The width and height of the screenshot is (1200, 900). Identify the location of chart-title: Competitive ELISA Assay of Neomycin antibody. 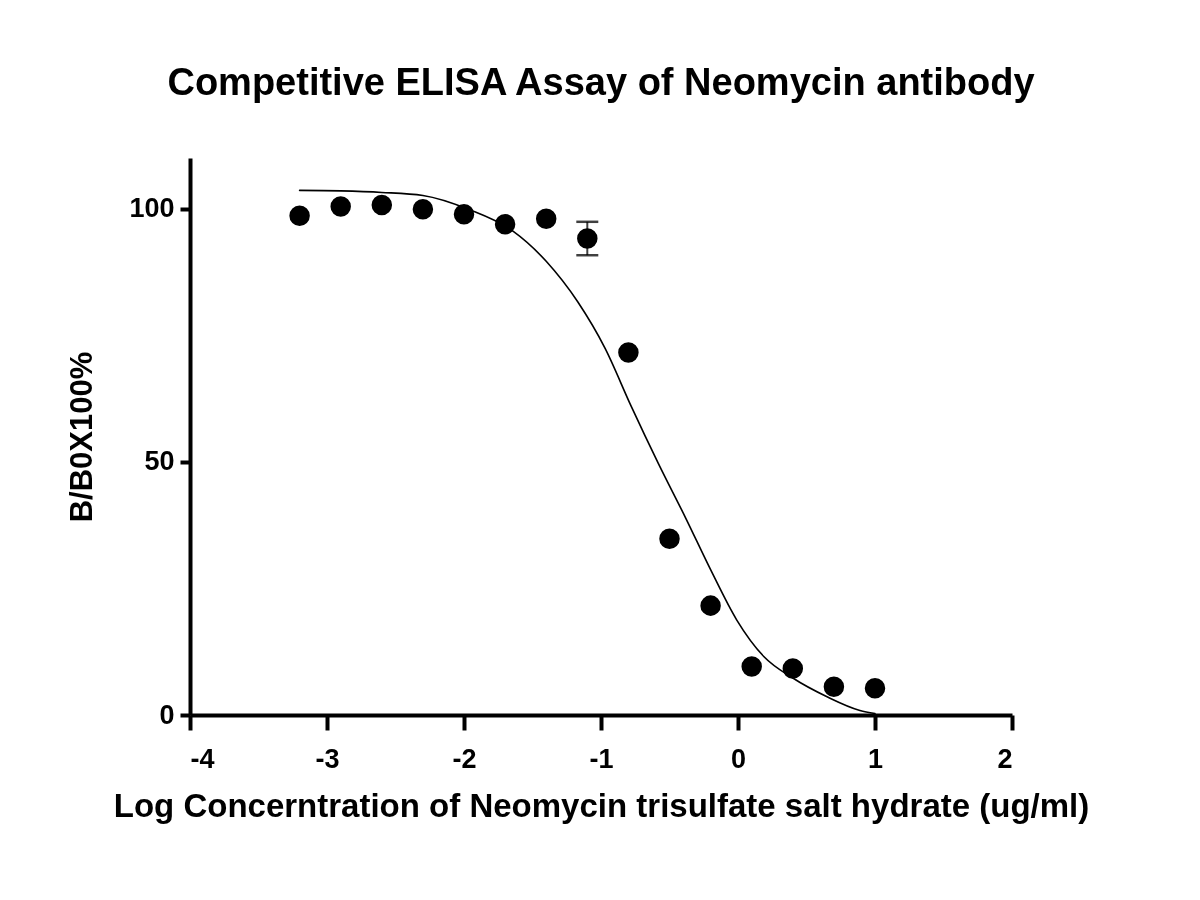
(601, 82).